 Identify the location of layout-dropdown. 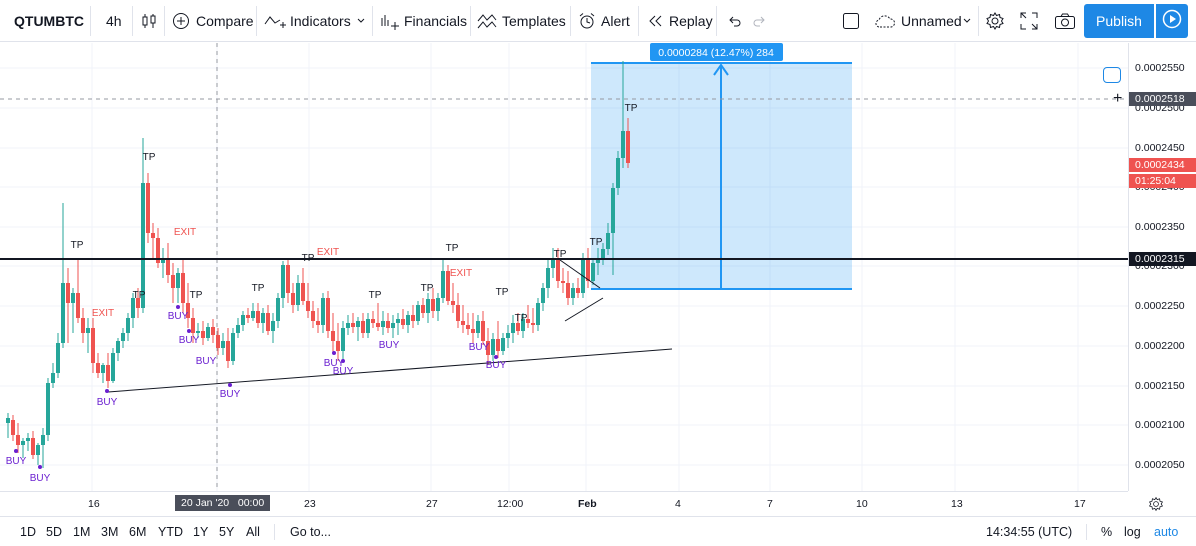
(967, 21).